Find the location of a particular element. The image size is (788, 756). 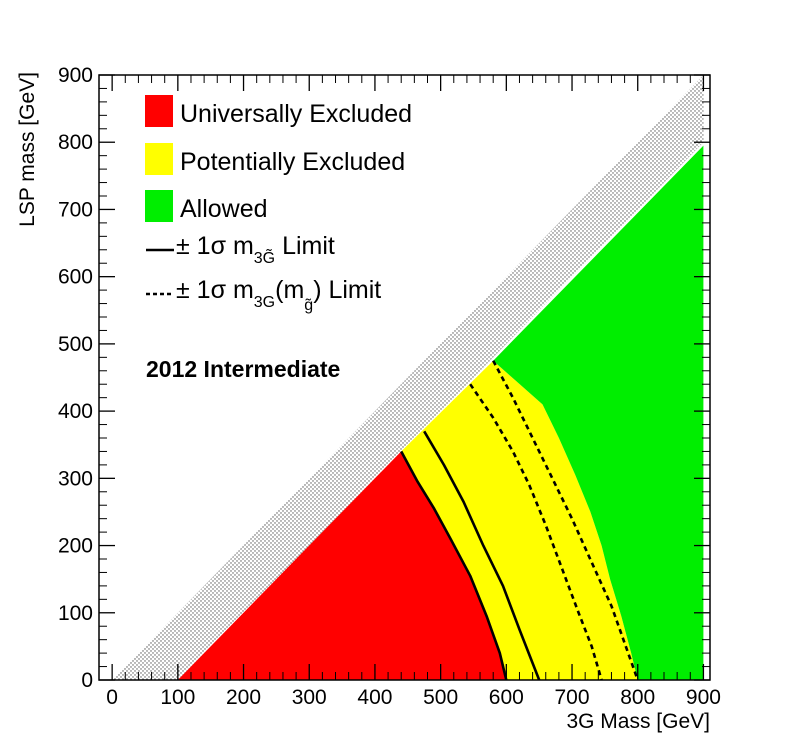

y-tick-label: 600 is located at coordinates (75, 277).